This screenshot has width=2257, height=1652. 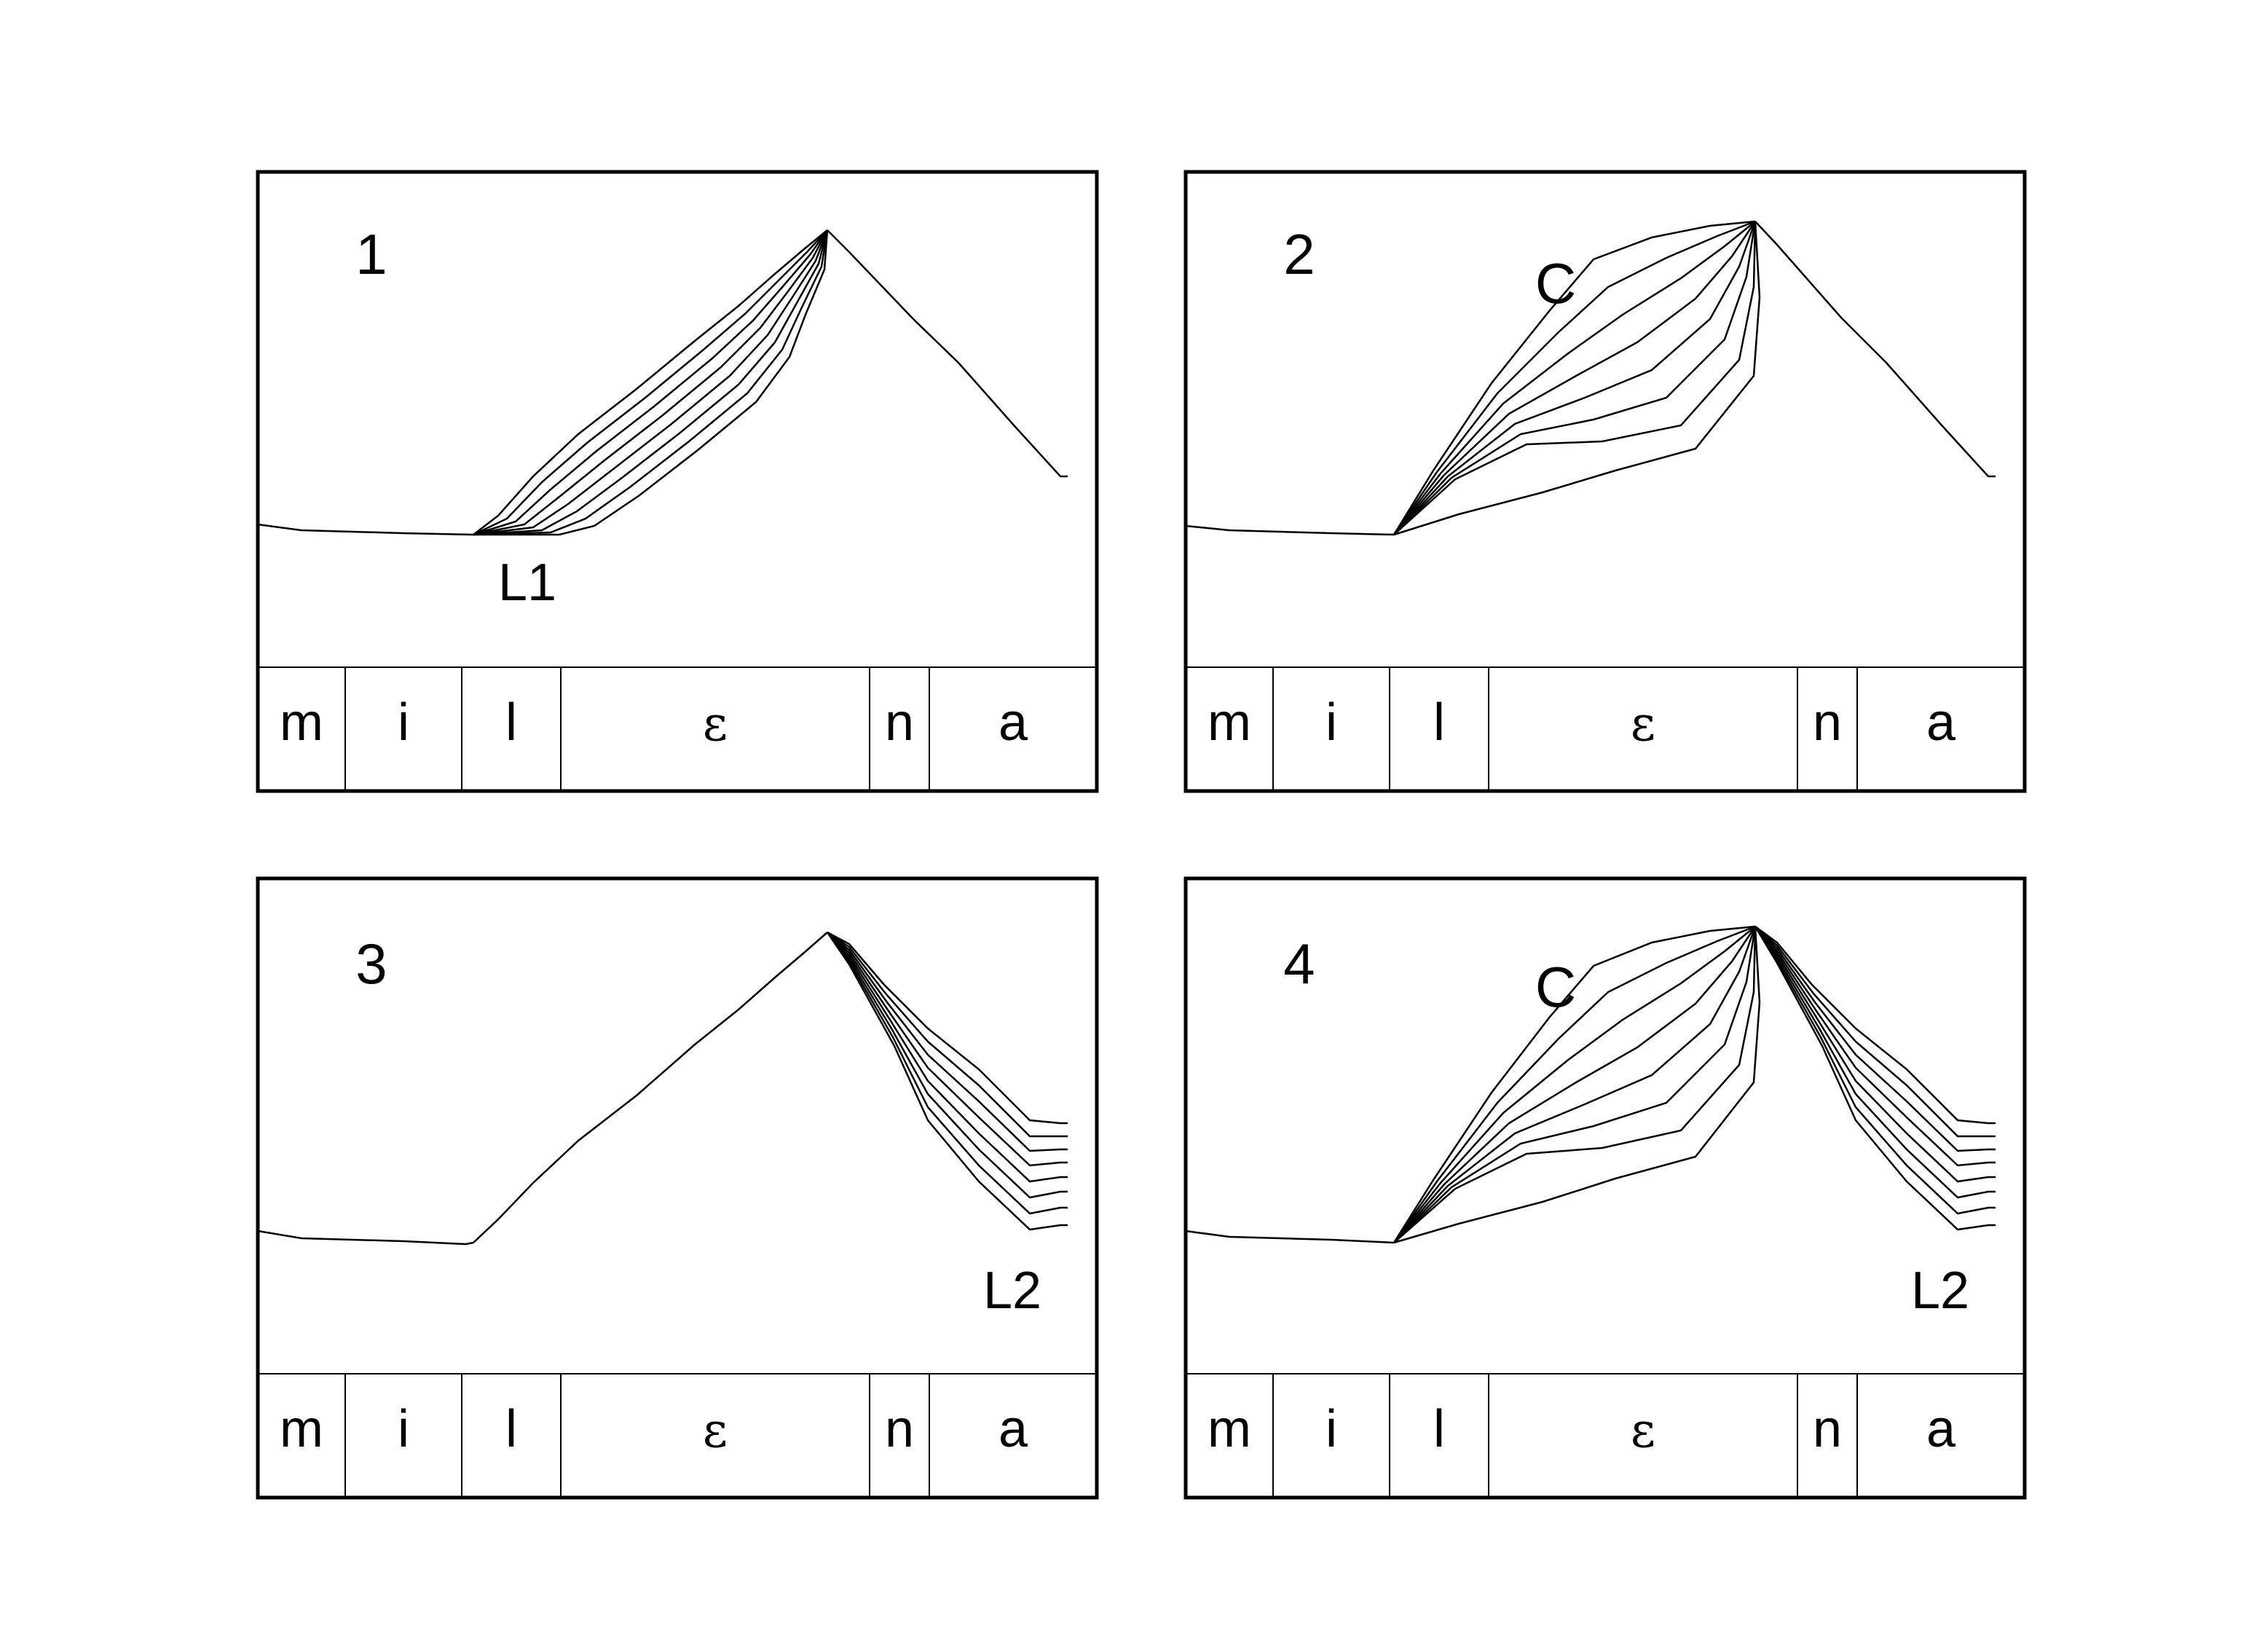 What do you see at coordinates (527, 583) in the screenshot?
I see `contour-label-L1: L1` at bounding box center [527, 583].